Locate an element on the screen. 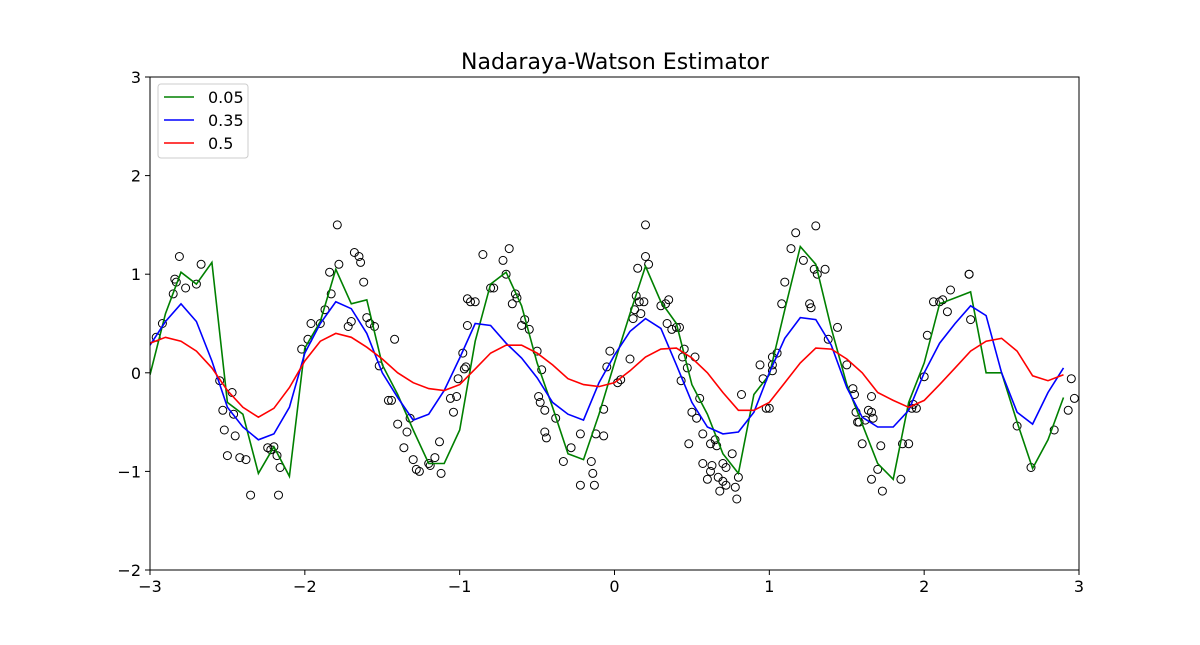  x-tick-label: −1 is located at coordinates (460, 586).